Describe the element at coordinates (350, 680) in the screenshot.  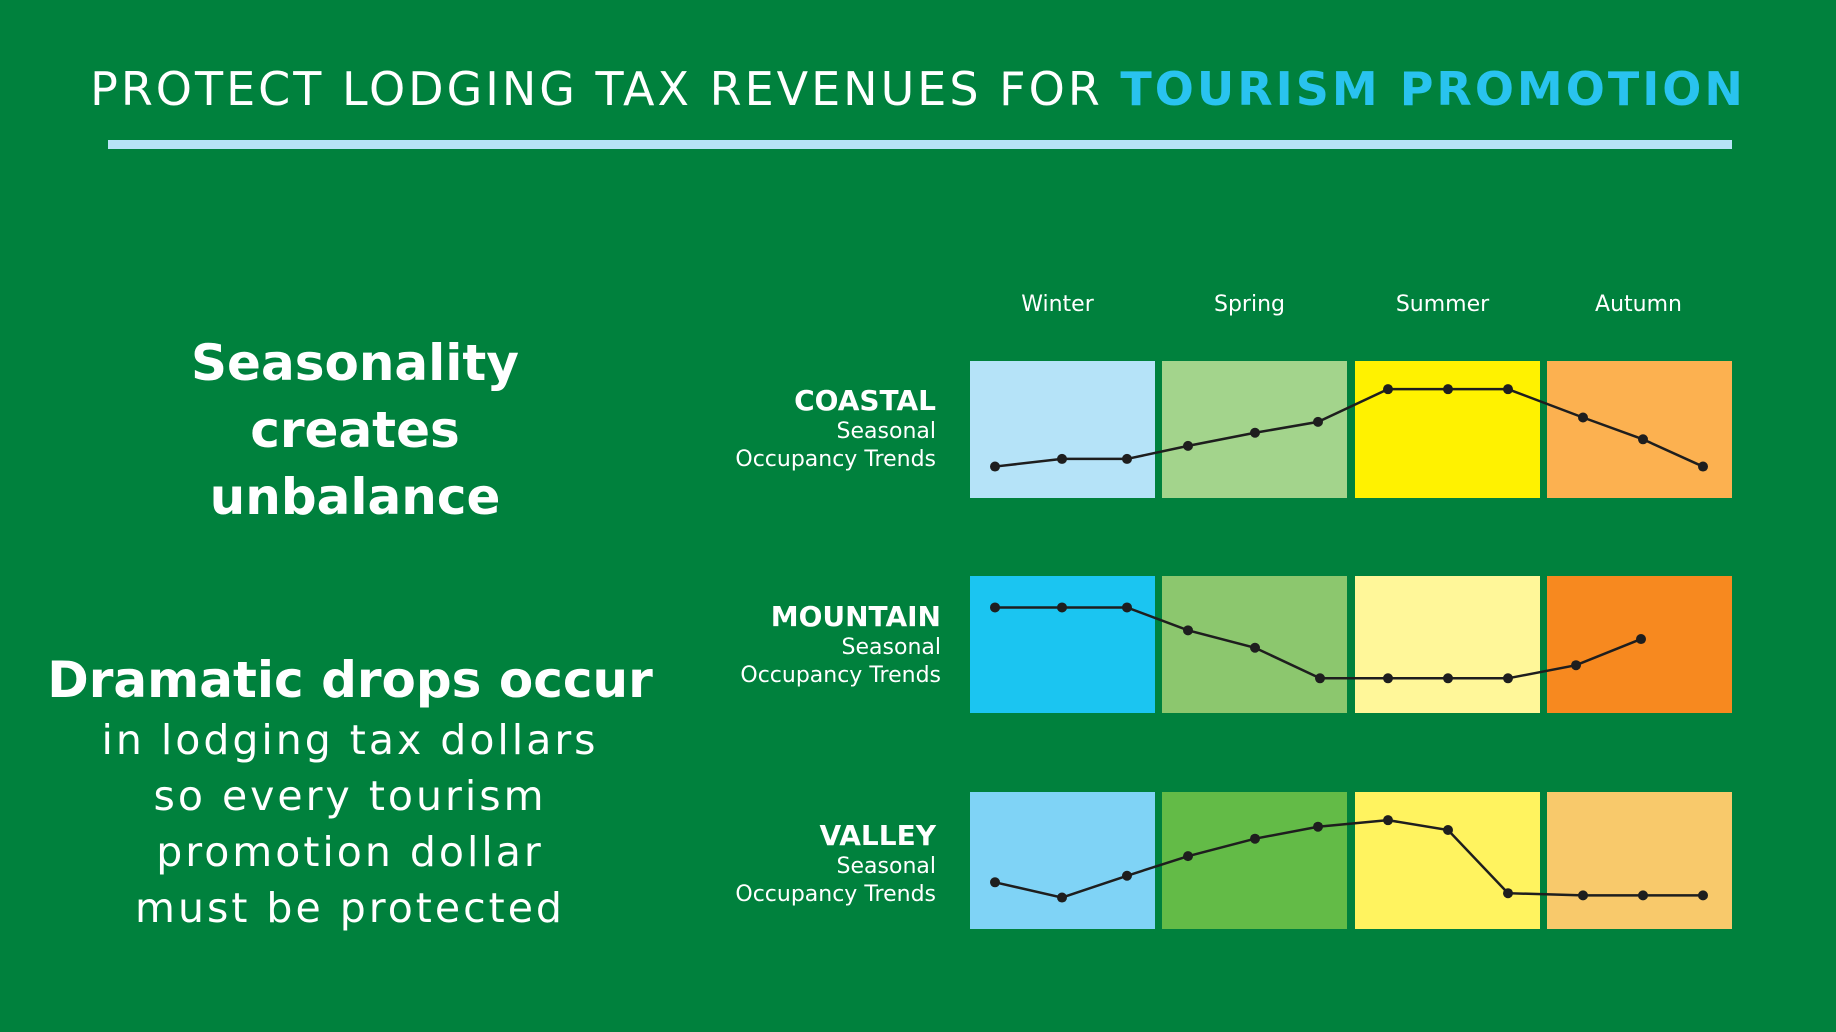
I see `drops-heading: Dramatic drops occur` at that location.